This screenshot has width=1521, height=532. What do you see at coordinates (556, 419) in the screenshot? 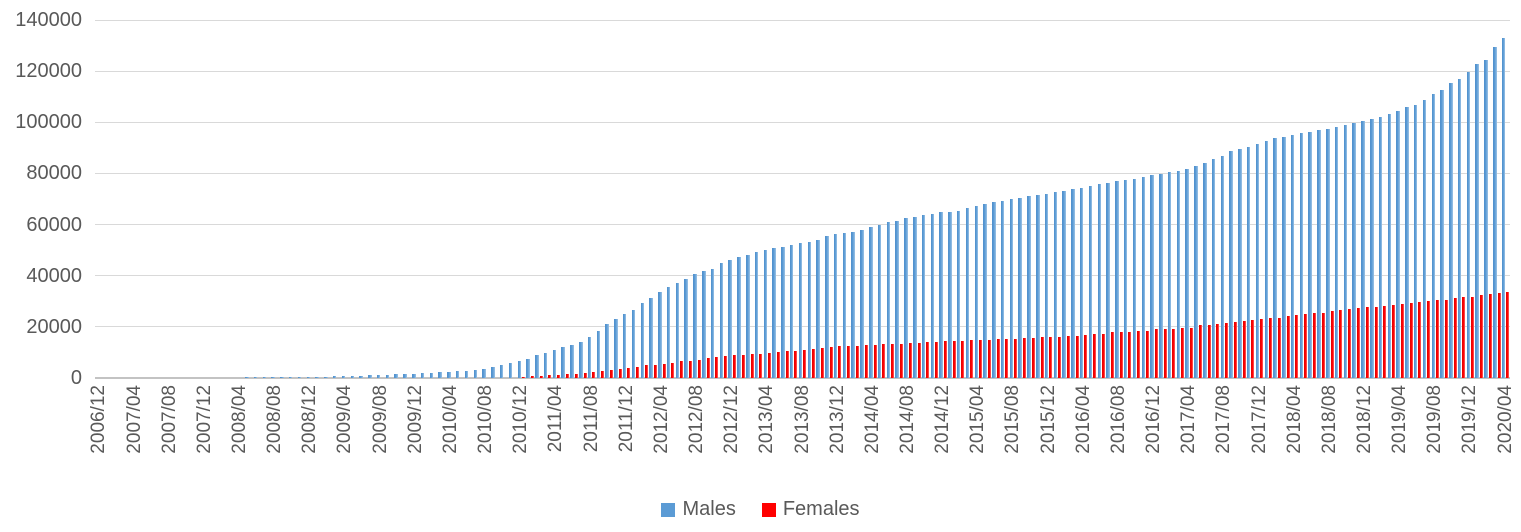
I see `x-axis-tick-label: 2011/04` at bounding box center [556, 419].